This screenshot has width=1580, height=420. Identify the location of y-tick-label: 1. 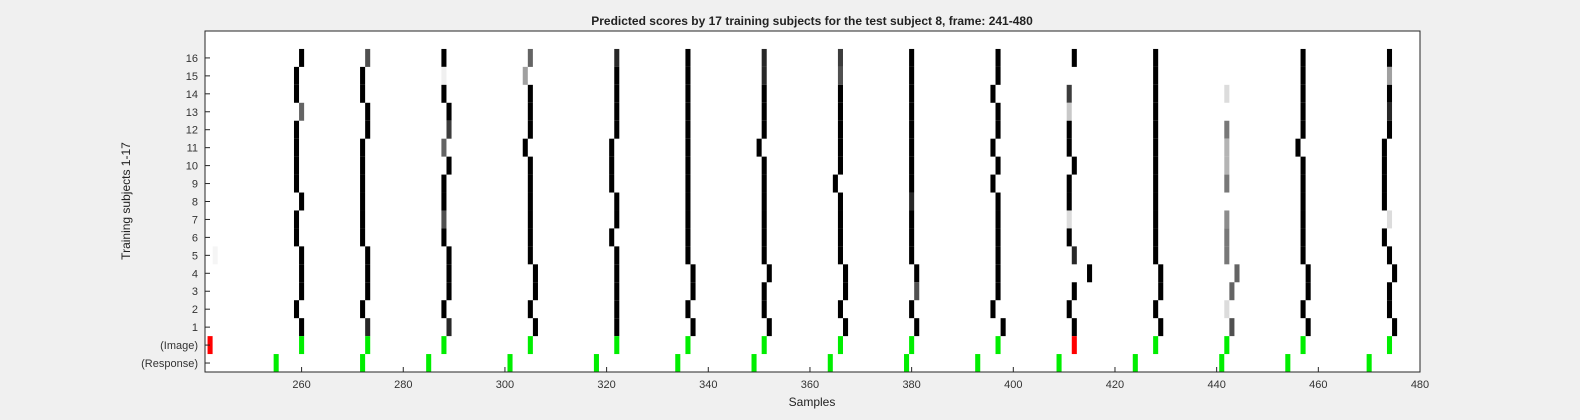
(195, 328).